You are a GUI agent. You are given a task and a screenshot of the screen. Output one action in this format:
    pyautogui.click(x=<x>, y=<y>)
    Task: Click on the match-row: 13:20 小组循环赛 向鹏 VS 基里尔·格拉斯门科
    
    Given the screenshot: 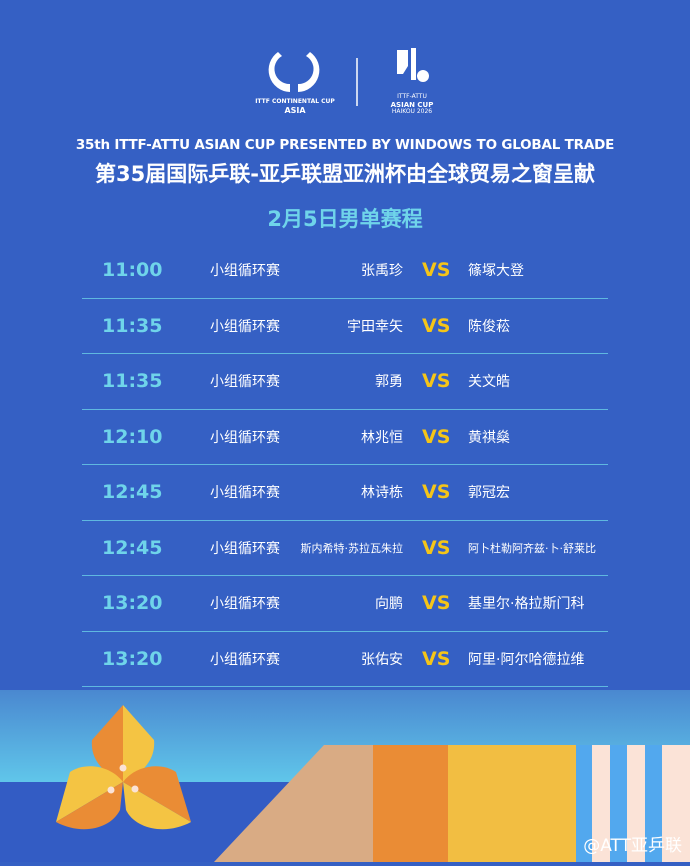 What is the action you would take?
    pyautogui.click(x=345, y=604)
    